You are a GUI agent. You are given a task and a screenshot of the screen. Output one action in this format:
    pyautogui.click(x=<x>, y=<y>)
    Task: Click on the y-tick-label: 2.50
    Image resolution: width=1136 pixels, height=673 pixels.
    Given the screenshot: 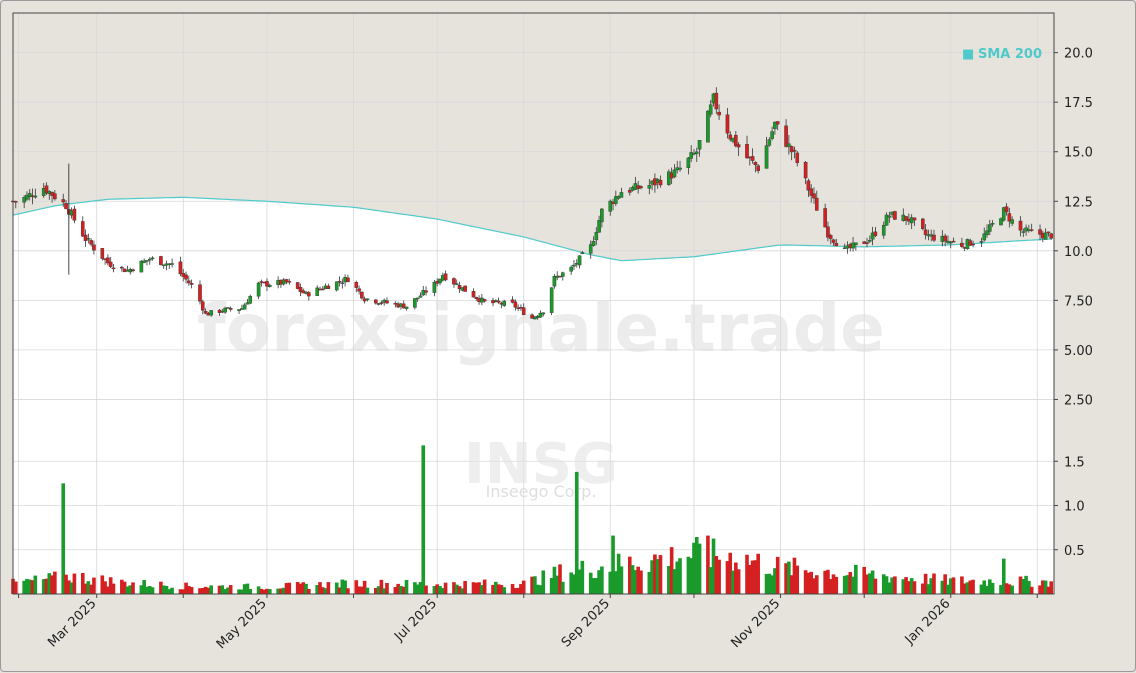 What is the action you would take?
    pyautogui.click(x=1078, y=400)
    